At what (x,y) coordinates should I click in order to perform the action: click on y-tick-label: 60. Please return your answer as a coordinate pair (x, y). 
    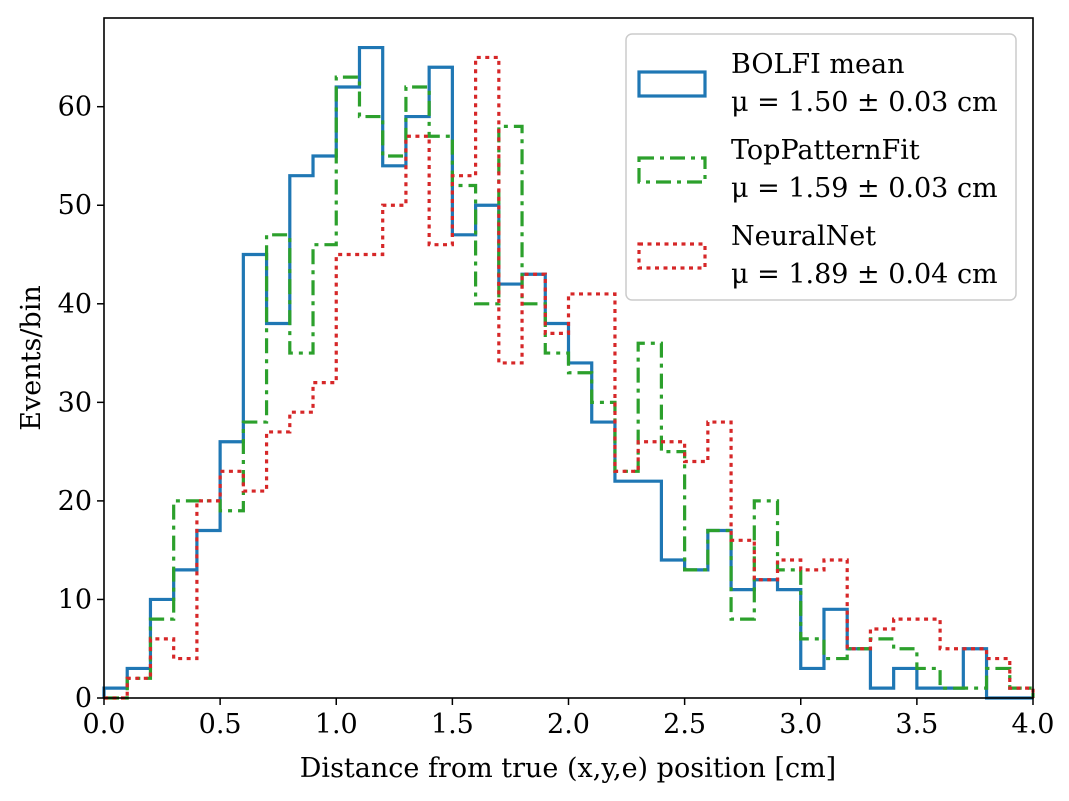
    Looking at the image, I should click on (75, 107).